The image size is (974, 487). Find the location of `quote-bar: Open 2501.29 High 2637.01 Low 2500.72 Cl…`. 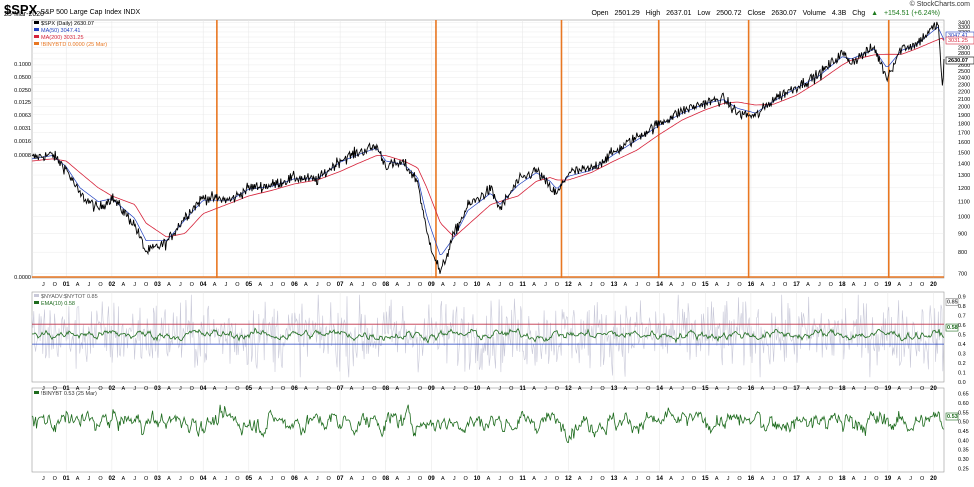

quote-bar: Open 2501.29 High 2637.01 Low 2500.72 Cl… is located at coordinates (763, 13).